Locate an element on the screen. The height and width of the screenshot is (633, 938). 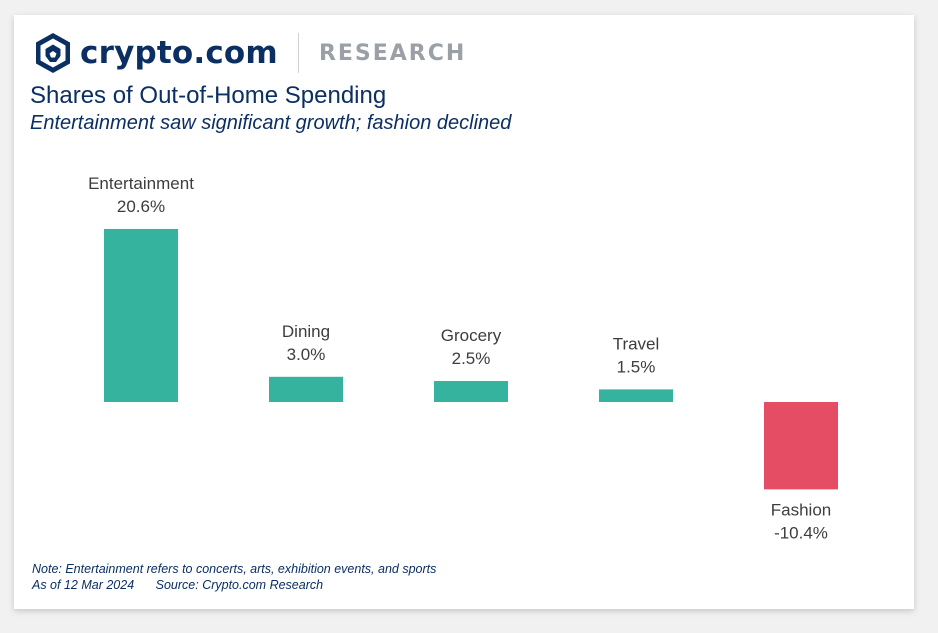
brand-header: crypto.com RESEARCH is located at coordinates (250, 53).